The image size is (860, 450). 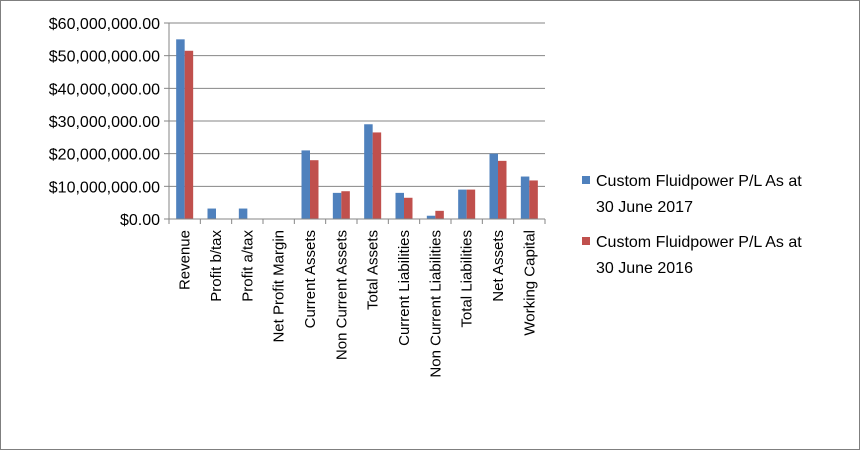 What do you see at coordinates (644, 268) in the screenshot?
I see `legend-label: 30 June 2016` at bounding box center [644, 268].